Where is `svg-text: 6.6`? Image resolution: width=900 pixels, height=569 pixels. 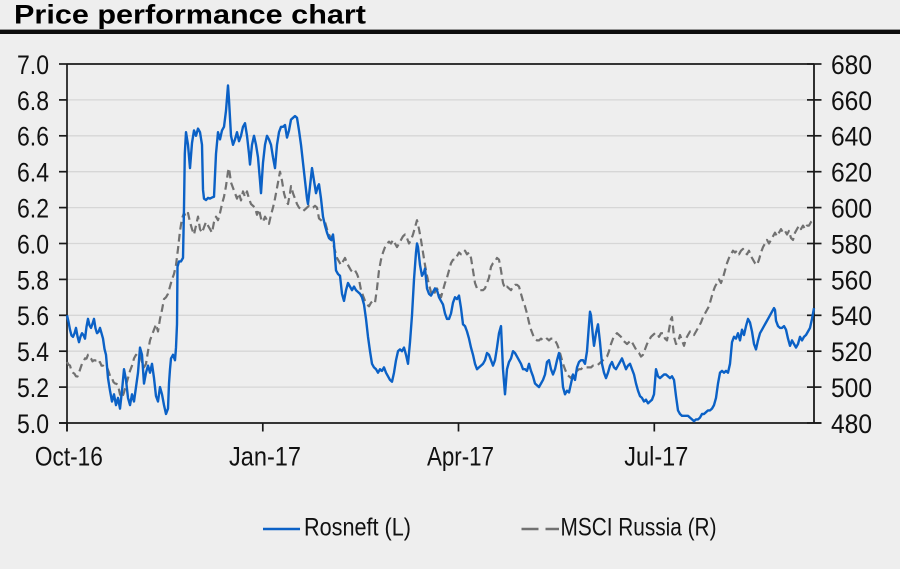
svg-text: 6.6 is located at coordinates (33, 137).